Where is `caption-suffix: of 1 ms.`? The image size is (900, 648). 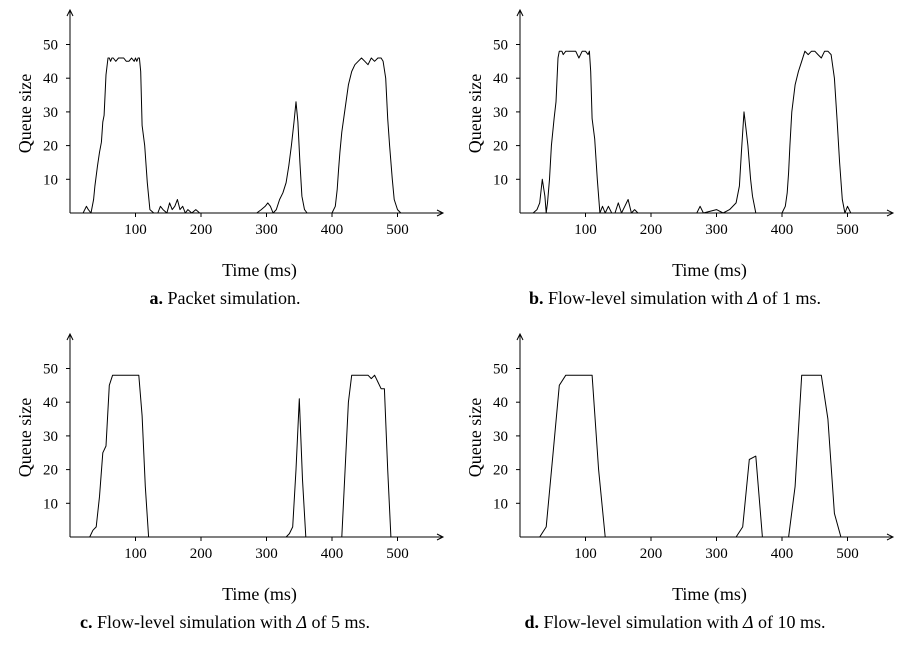 caption-suffix: of 1 ms. is located at coordinates (792, 298).